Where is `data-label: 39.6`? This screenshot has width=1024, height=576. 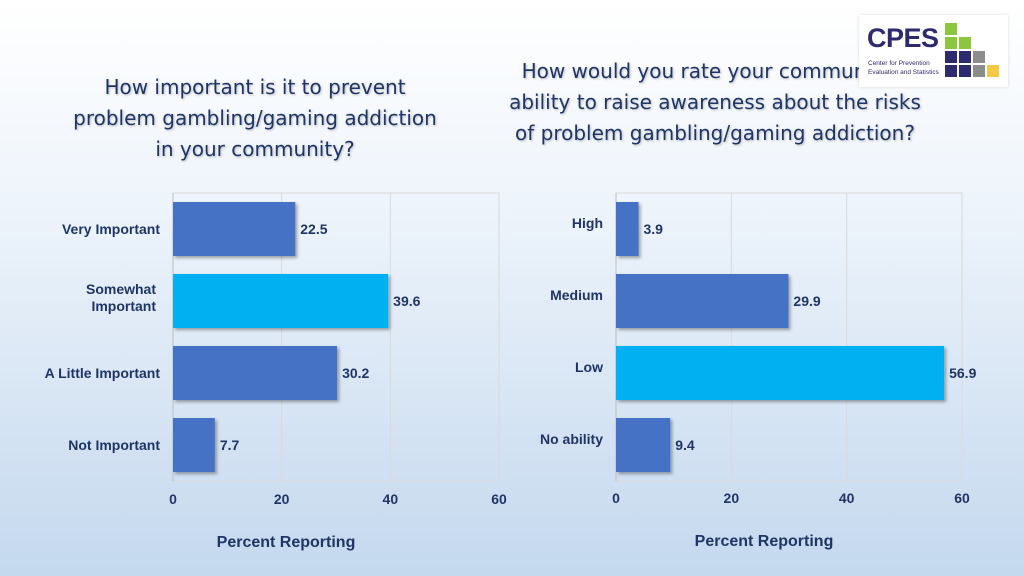
data-label: 39.6 is located at coordinates (406, 301).